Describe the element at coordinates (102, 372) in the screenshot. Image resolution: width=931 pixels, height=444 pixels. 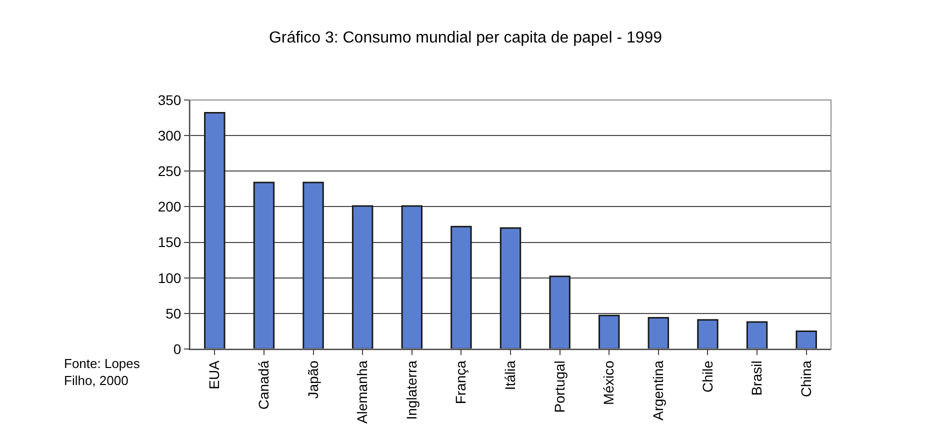
I see `source-note: Fonte: Lopes Filho, 2000` at that location.